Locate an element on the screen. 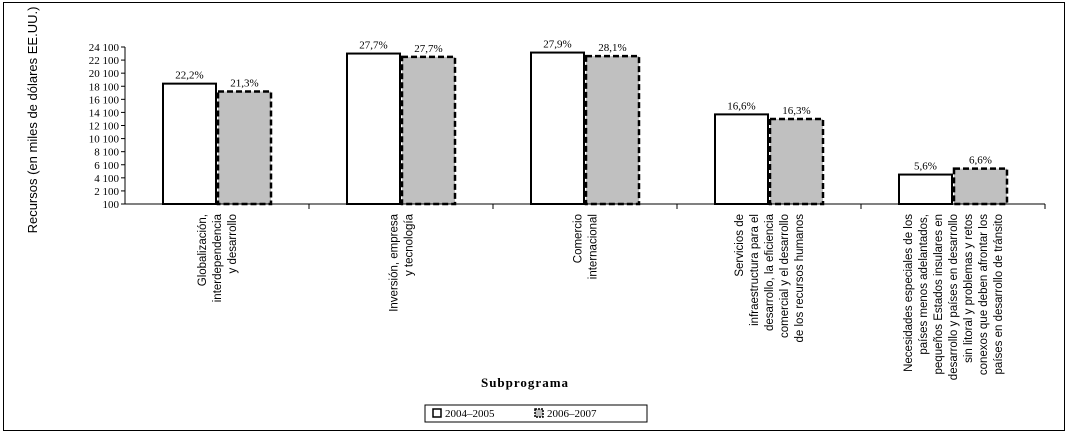 This screenshot has width=1070, height=435. category-label-line: Inversión, empresa is located at coordinates (395, 262).